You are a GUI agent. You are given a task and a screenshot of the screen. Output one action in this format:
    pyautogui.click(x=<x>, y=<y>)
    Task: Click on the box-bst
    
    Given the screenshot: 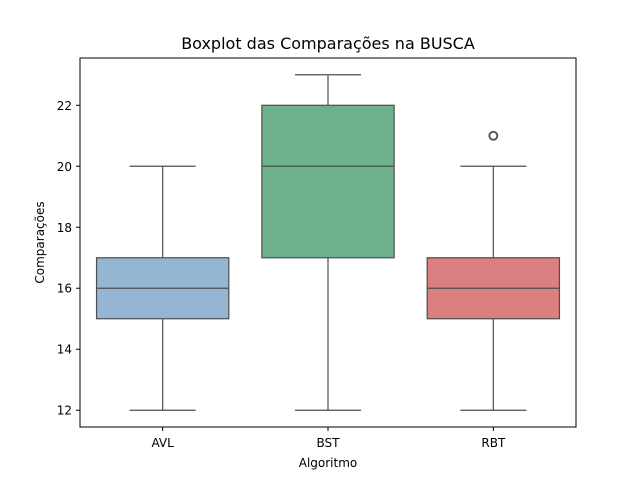 What is the action you would take?
    pyautogui.click(x=328, y=242)
    